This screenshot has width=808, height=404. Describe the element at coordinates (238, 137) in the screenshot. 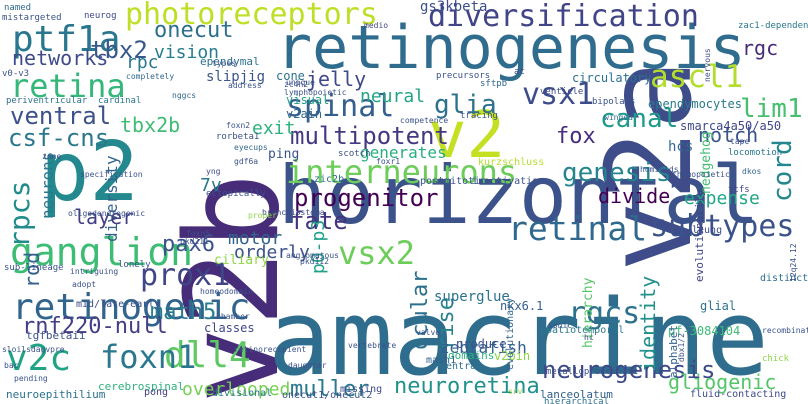

I see `word: rorbeta1` at that location.